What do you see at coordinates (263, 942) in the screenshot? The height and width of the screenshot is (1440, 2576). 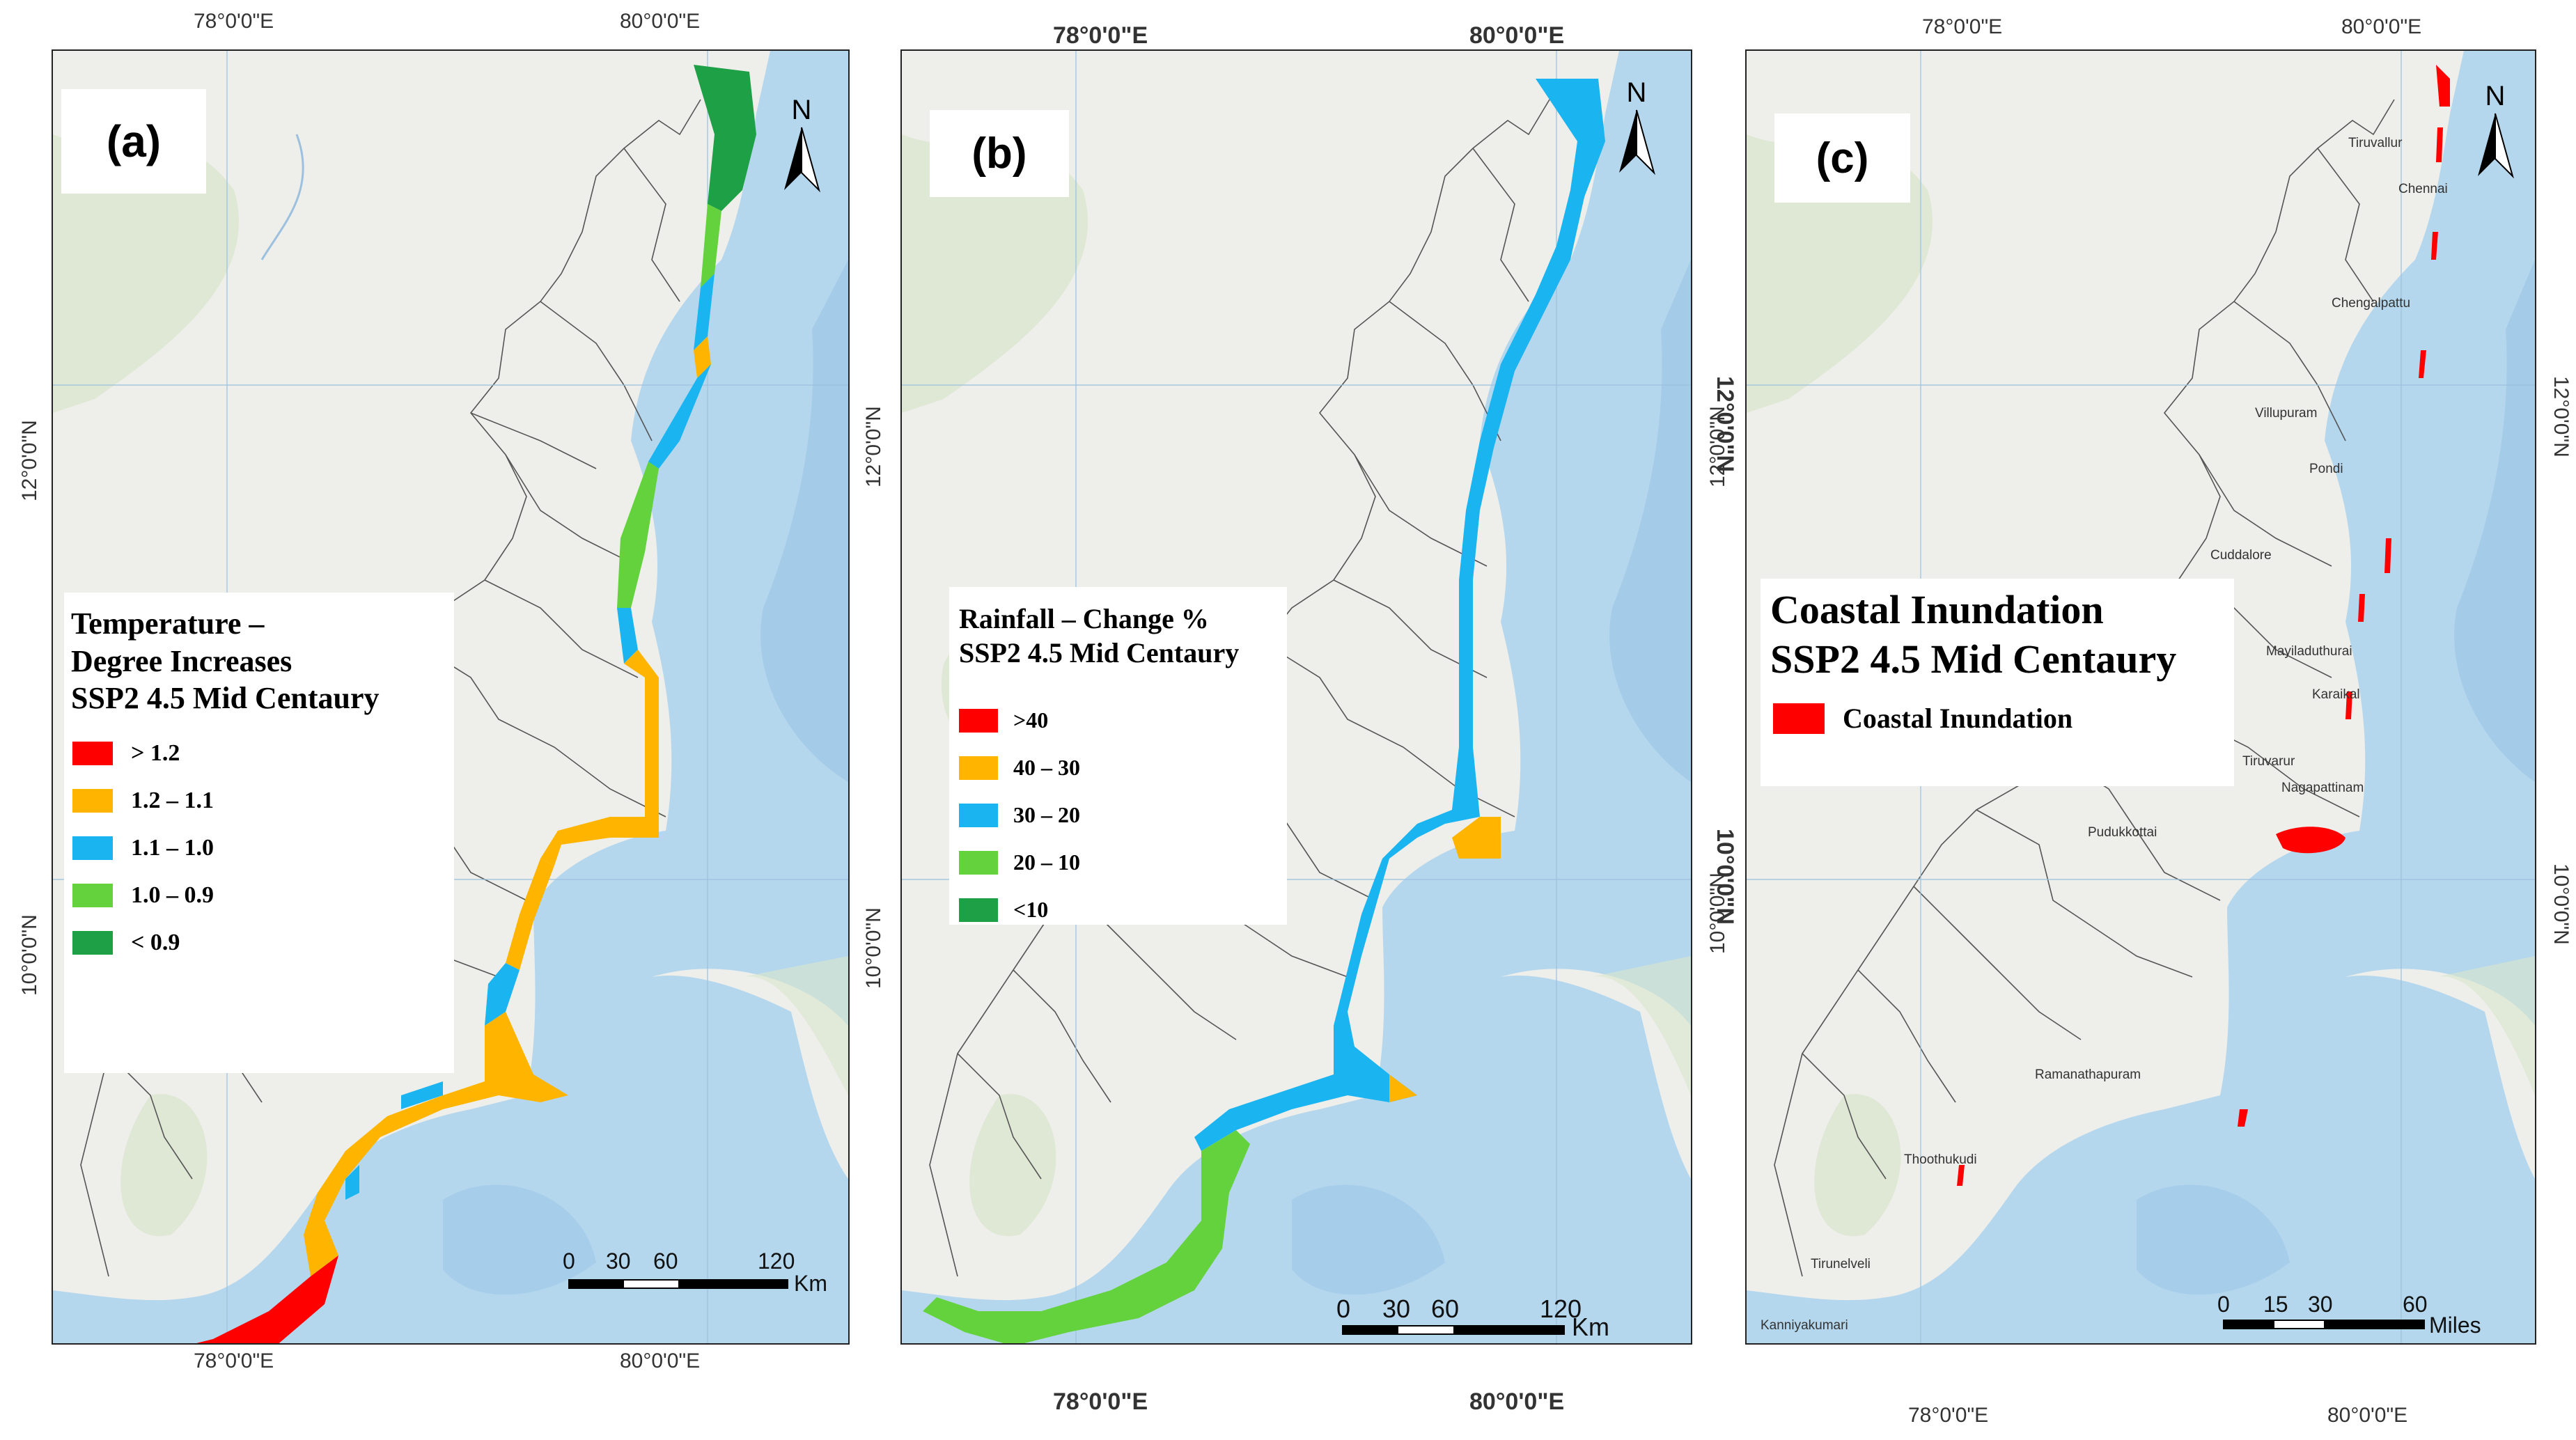 I see `legend-item: < 0.9` at bounding box center [263, 942].